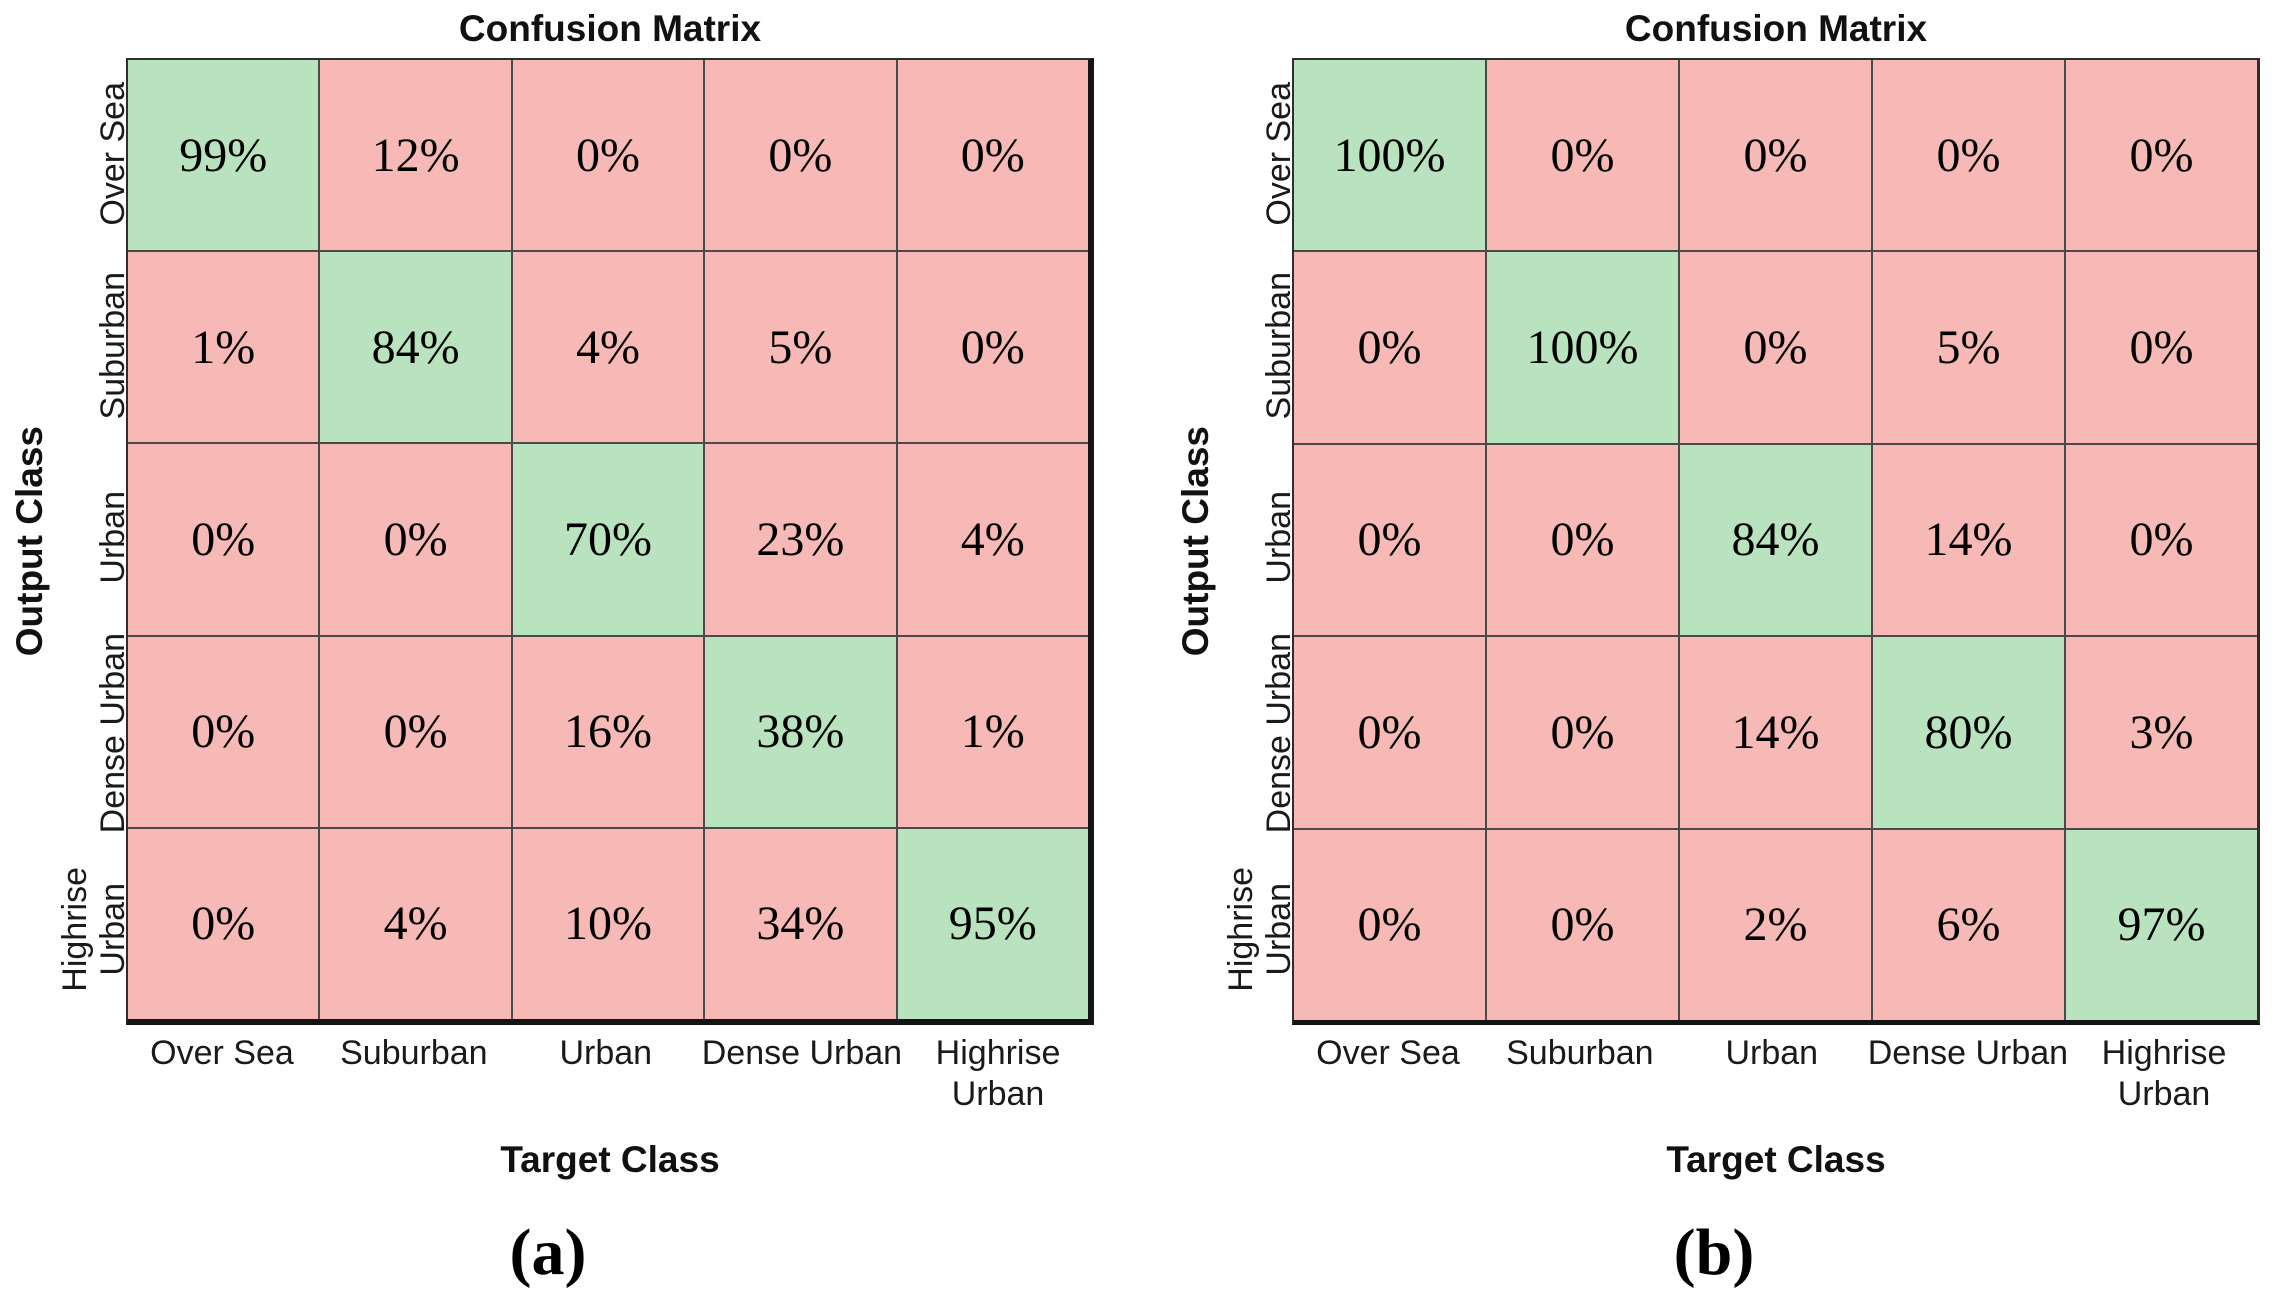 The image size is (2283, 1303). Describe the element at coordinates (1968, 540) in the screenshot. I see `matrix-b-cell-r3c4: 14%` at that location.